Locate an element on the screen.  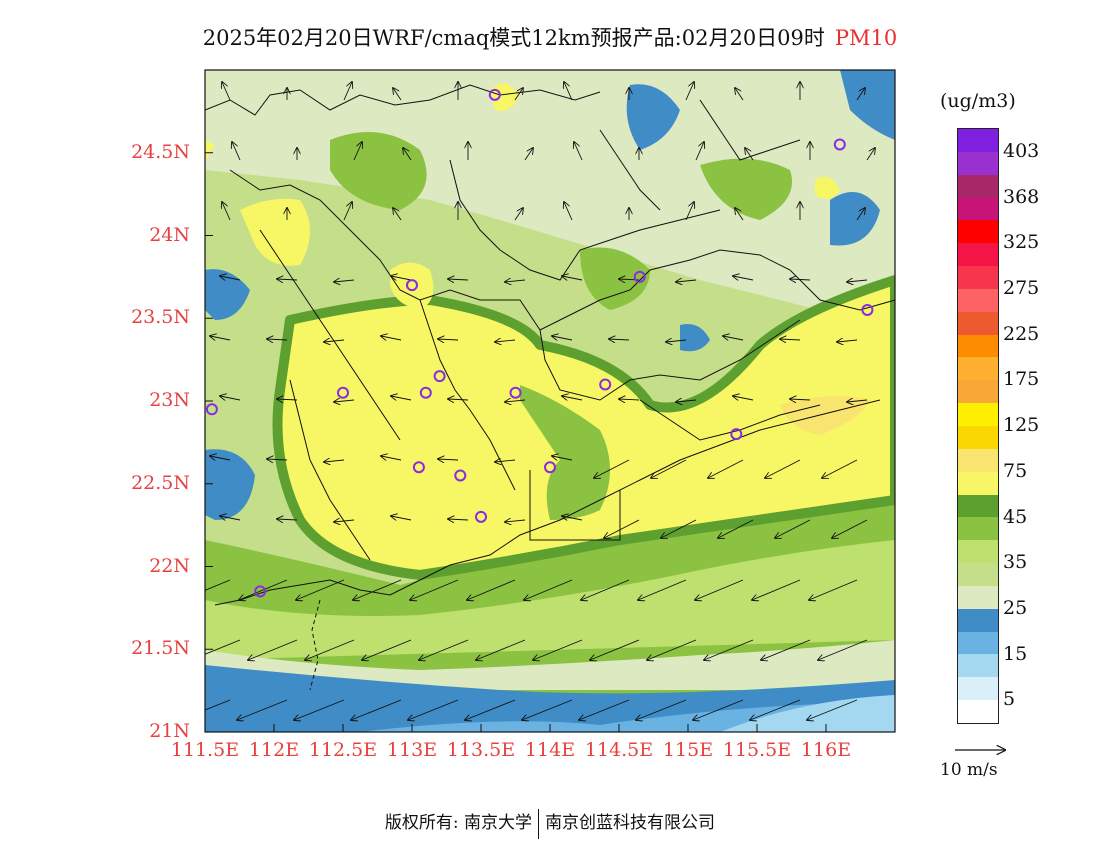
field-green-ne is located at coordinates (746, 189).